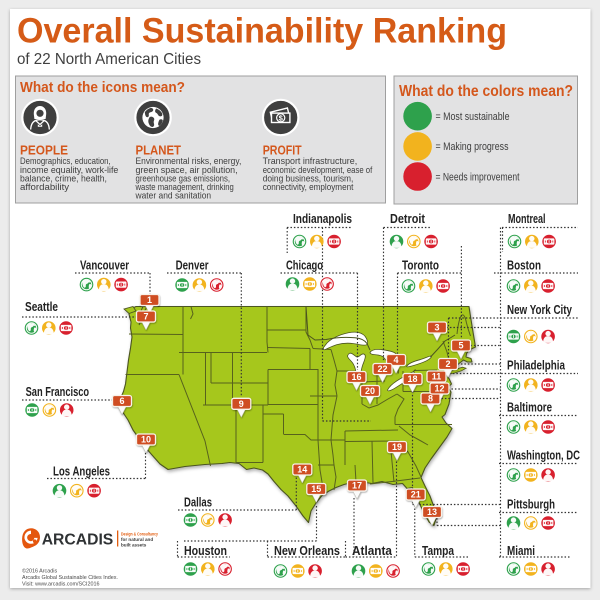 The width and height of the screenshot is (600, 600). Describe the element at coordinates (121, 401) in the screenshot. I see `svg-text: 6` at that location.